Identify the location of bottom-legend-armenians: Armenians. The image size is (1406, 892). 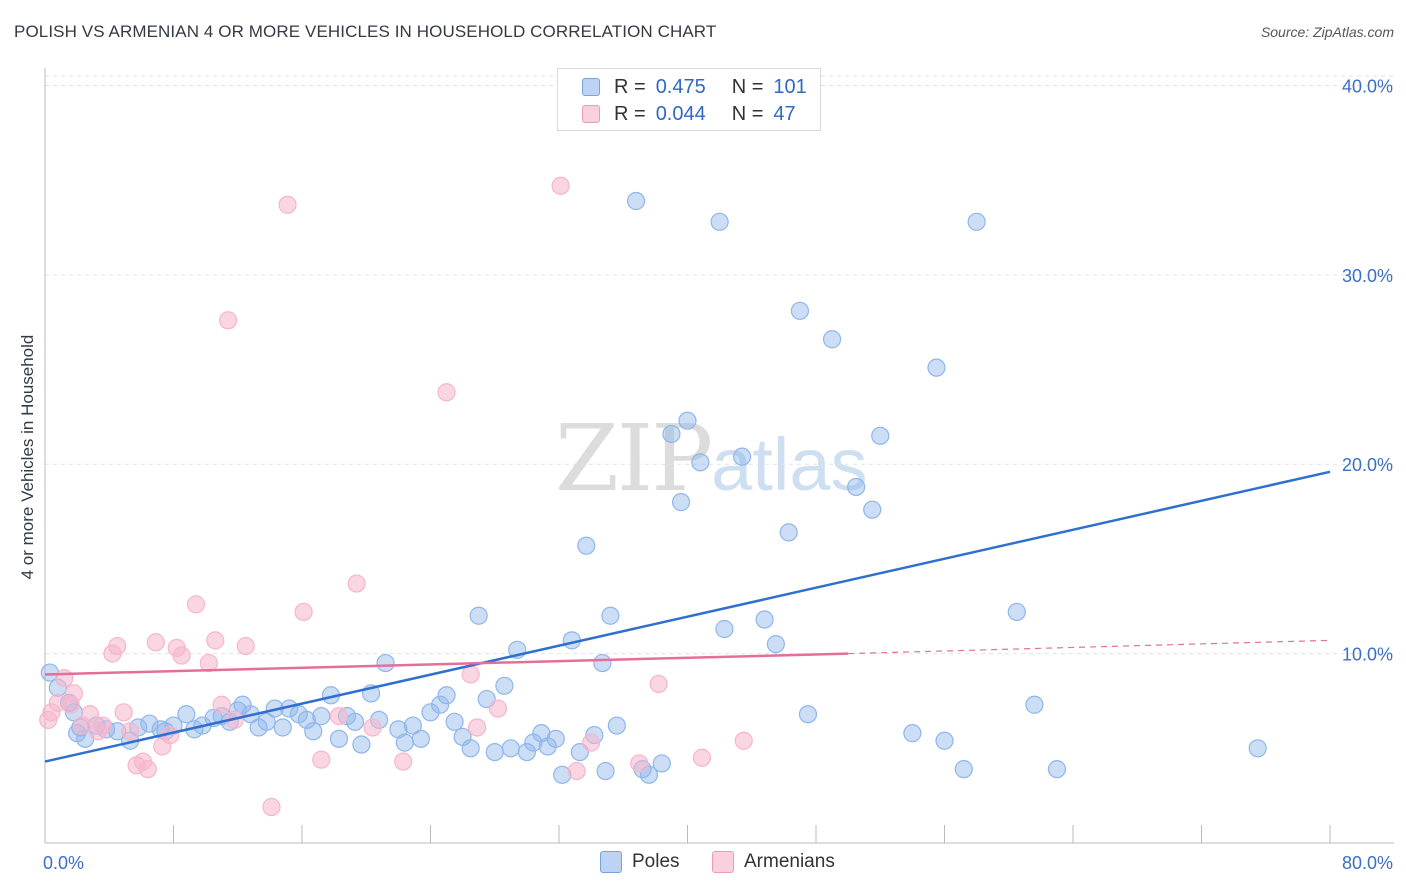
(773, 862).